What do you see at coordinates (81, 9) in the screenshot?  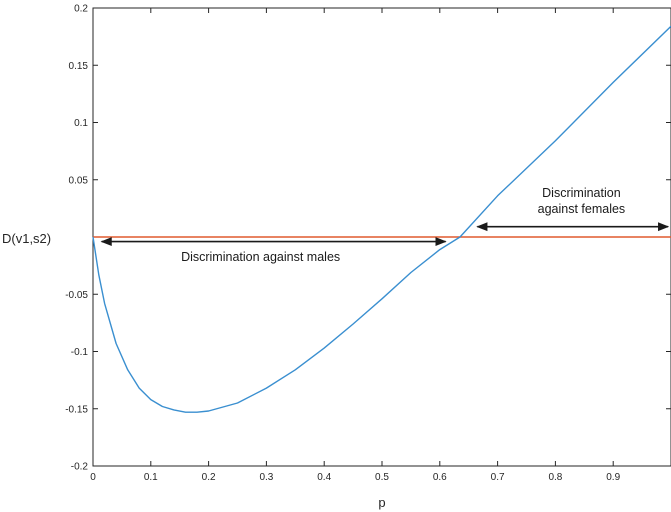 I see `y-tick-label: 0.2` at bounding box center [81, 9].